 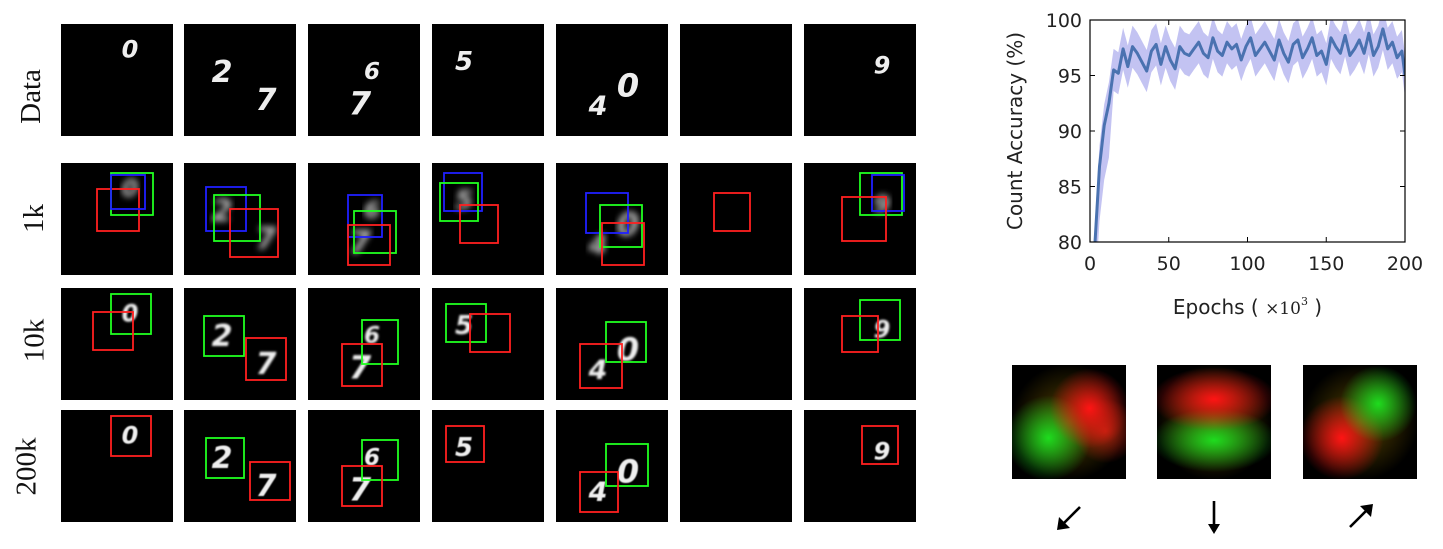 What do you see at coordinates (1360, 422) in the screenshot?
I see `heatmap-up-right` at bounding box center [1360, 422].